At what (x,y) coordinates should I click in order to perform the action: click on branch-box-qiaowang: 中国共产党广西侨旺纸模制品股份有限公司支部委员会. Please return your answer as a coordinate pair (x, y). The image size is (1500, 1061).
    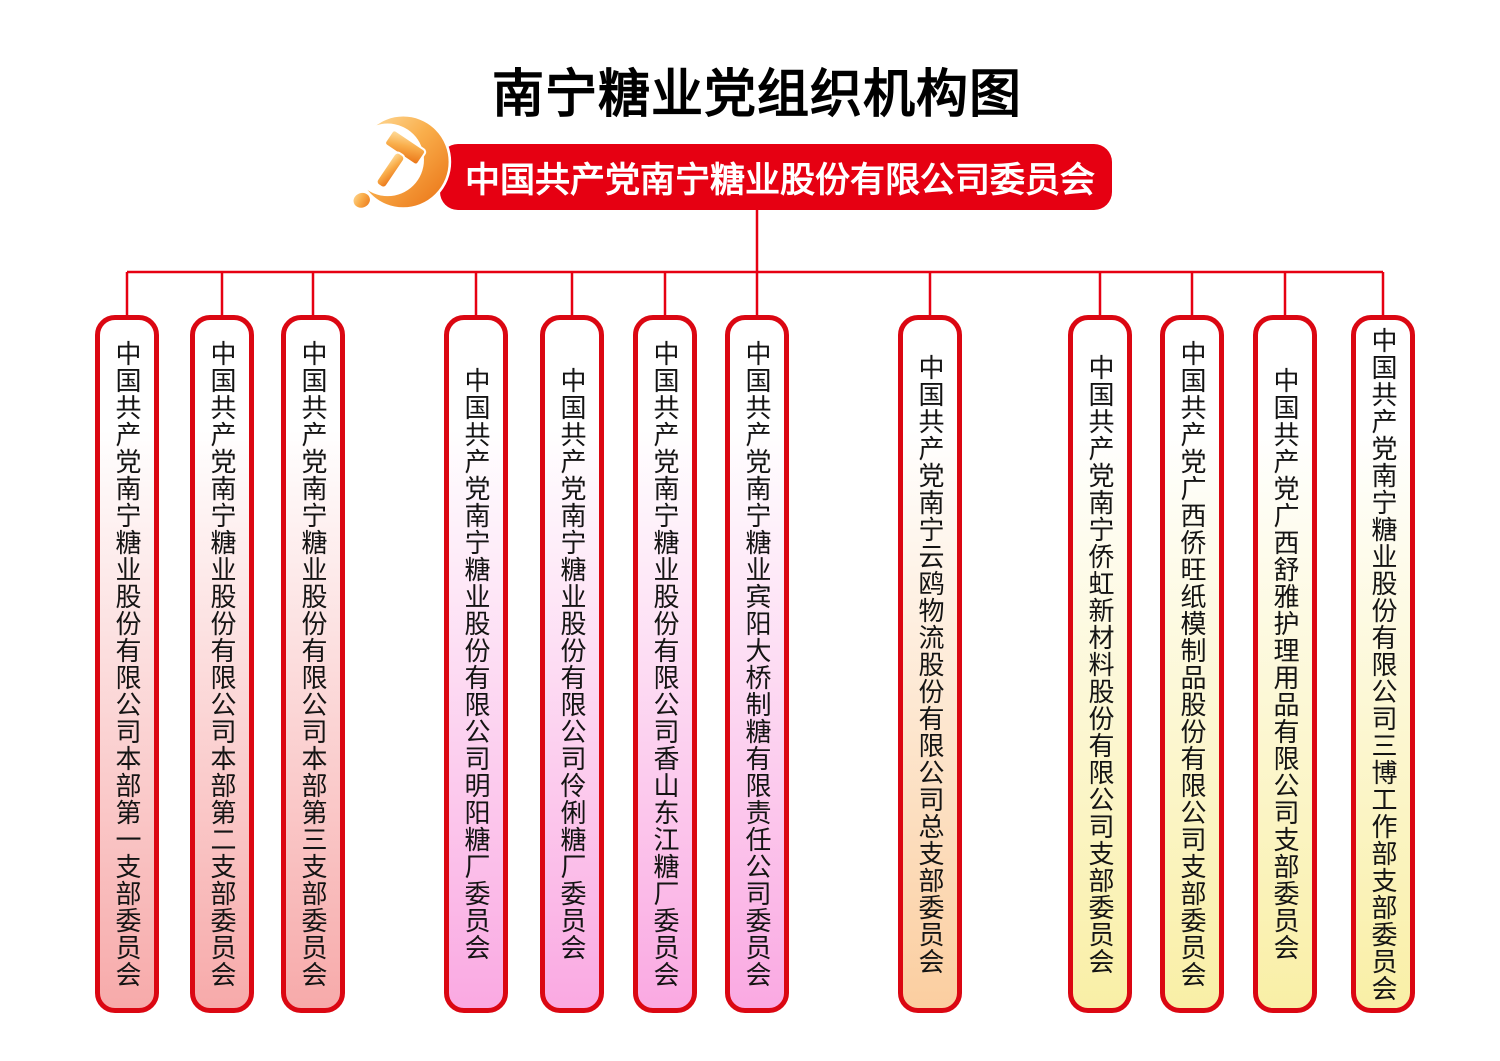
    Looking at the image, I should click on (1192, 664).